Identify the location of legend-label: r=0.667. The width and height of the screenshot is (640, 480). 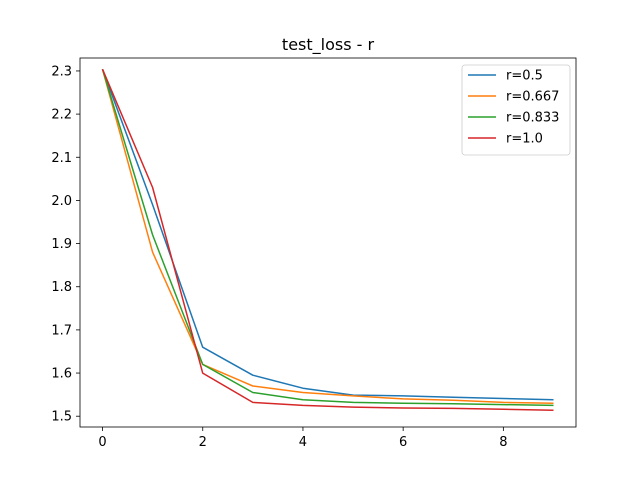
(532, 97).